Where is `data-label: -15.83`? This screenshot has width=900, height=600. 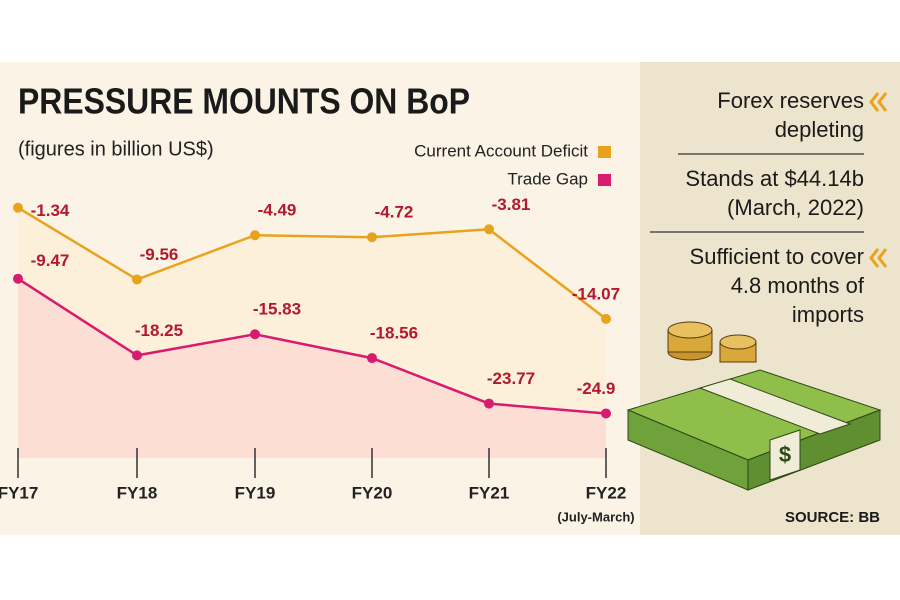
data-label: -15.83 is located at coordinates (277, 309).